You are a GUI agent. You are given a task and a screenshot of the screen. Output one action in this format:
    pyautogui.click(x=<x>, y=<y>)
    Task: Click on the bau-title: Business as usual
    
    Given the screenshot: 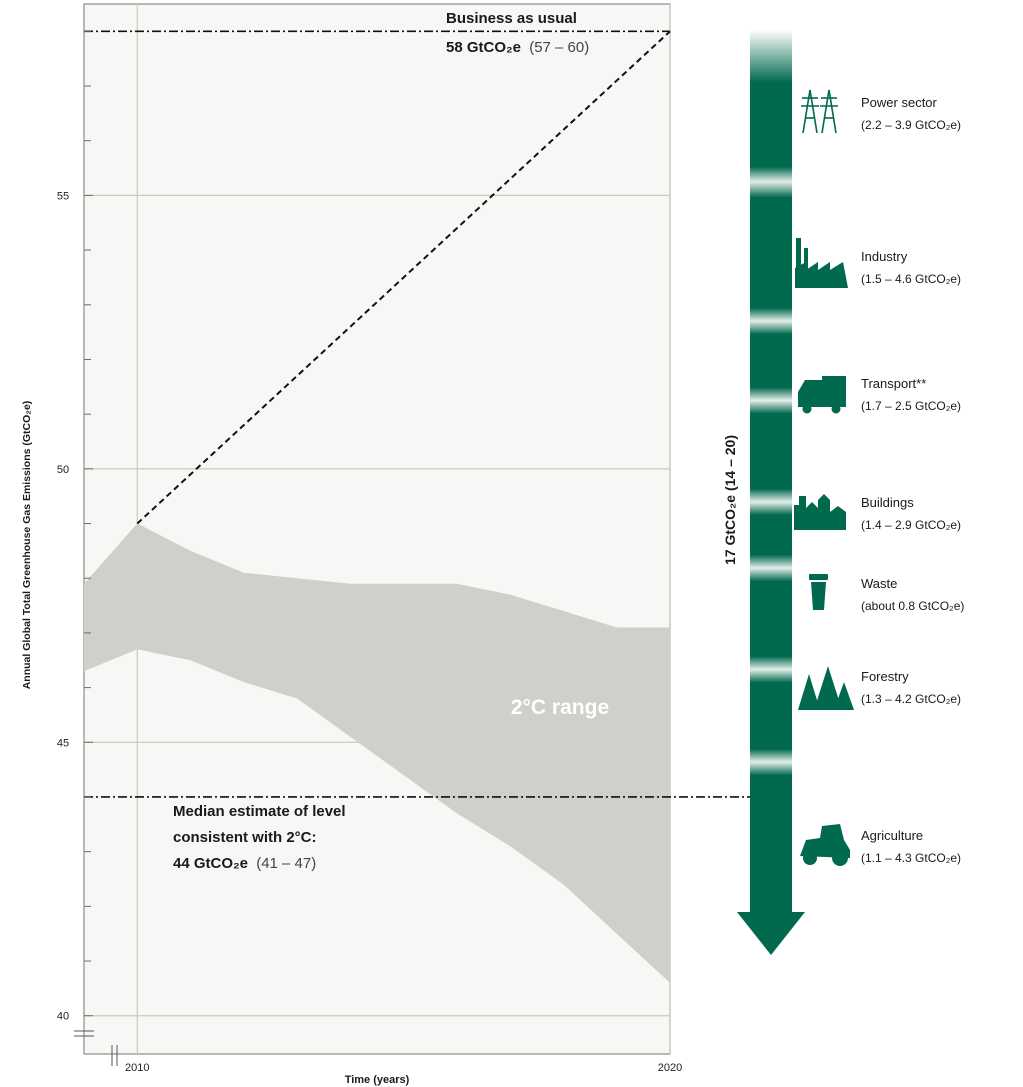 What is the action you would take?
    pyautogui.click(x=511, y=18)
    